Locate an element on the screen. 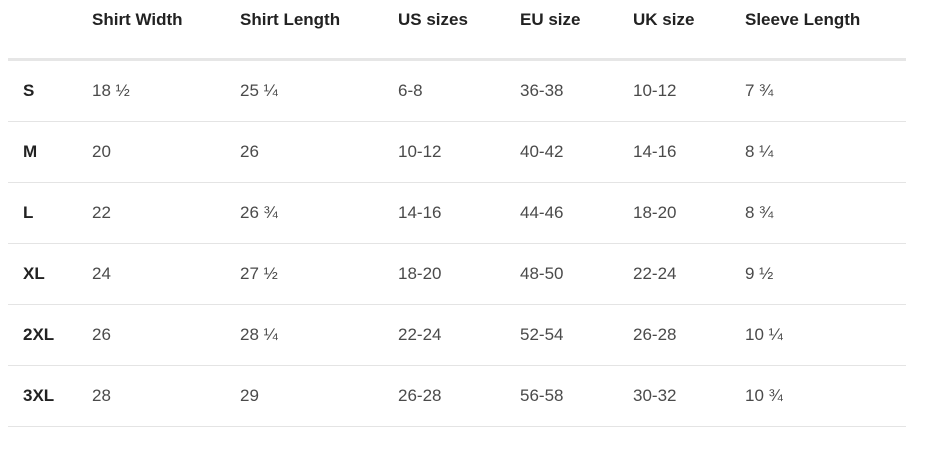 The height and width of the screenshot is (452, 937). table-cell: 18 ½ is located at coordinates (166, 90).